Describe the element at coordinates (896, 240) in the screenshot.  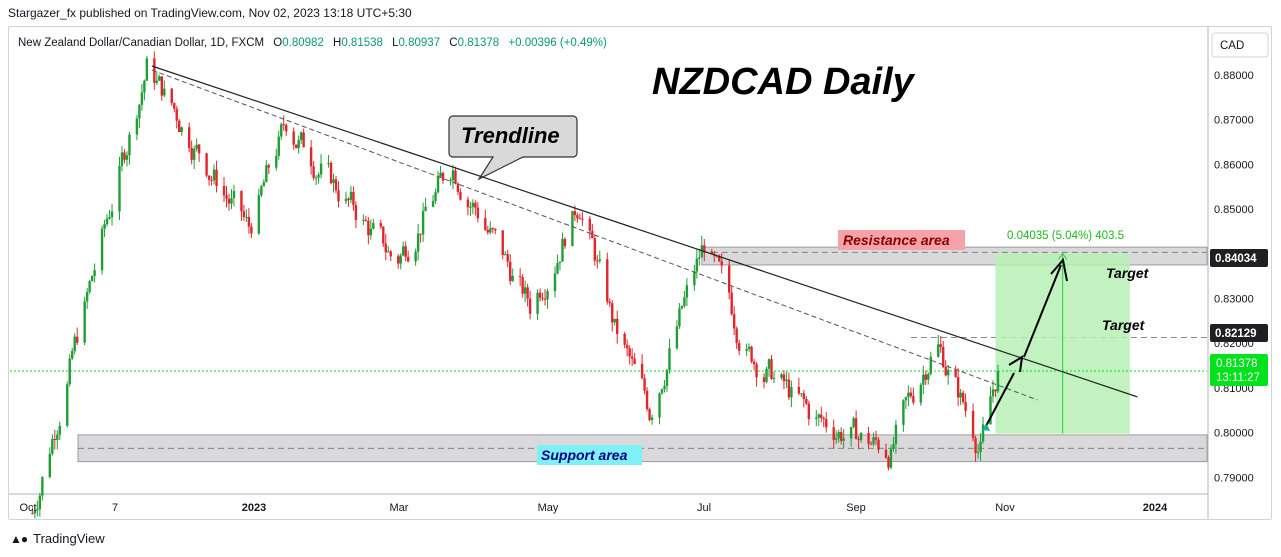
I see `resistance-area-text: Resistance area` at that location.